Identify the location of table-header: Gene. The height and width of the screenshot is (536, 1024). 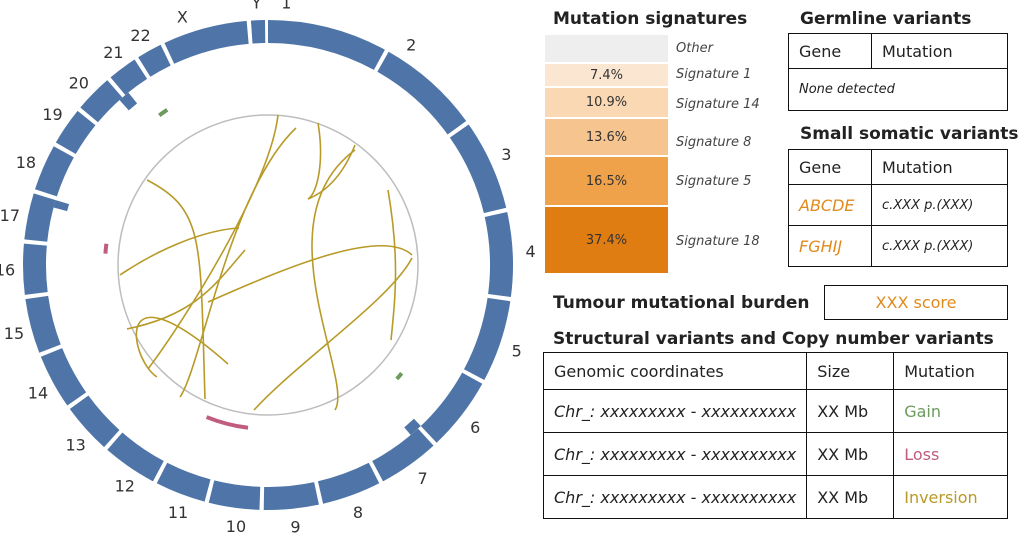
(830, 51).